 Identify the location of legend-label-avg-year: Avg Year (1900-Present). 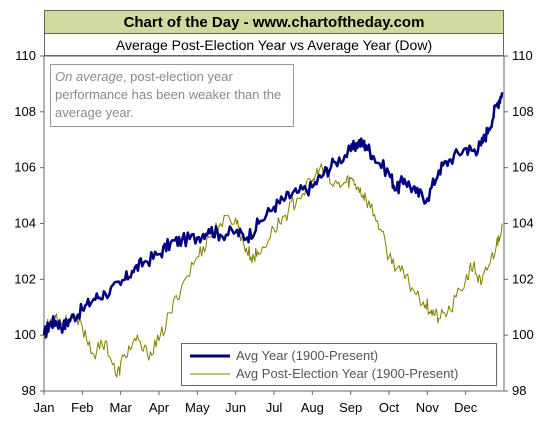
(307, 355).